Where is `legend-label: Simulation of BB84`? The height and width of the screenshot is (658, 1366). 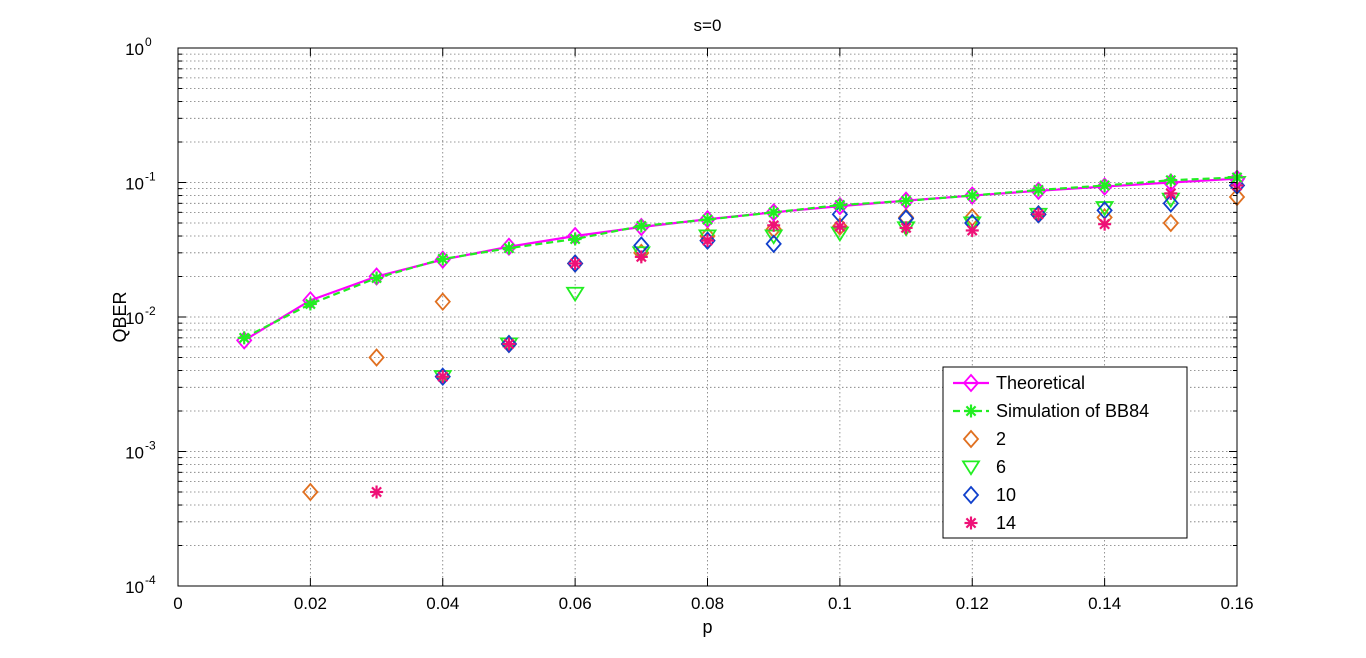
legend-label: Simulation of BB84 is located at coordinates (1072, 411).